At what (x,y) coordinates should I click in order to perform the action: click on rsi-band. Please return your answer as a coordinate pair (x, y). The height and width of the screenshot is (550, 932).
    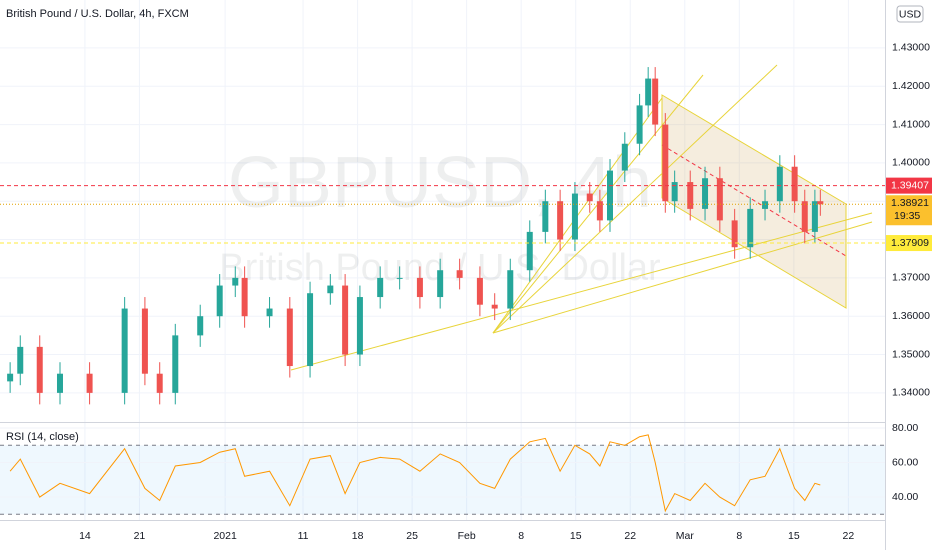
    Looking at the image, I should click on (442, 480).